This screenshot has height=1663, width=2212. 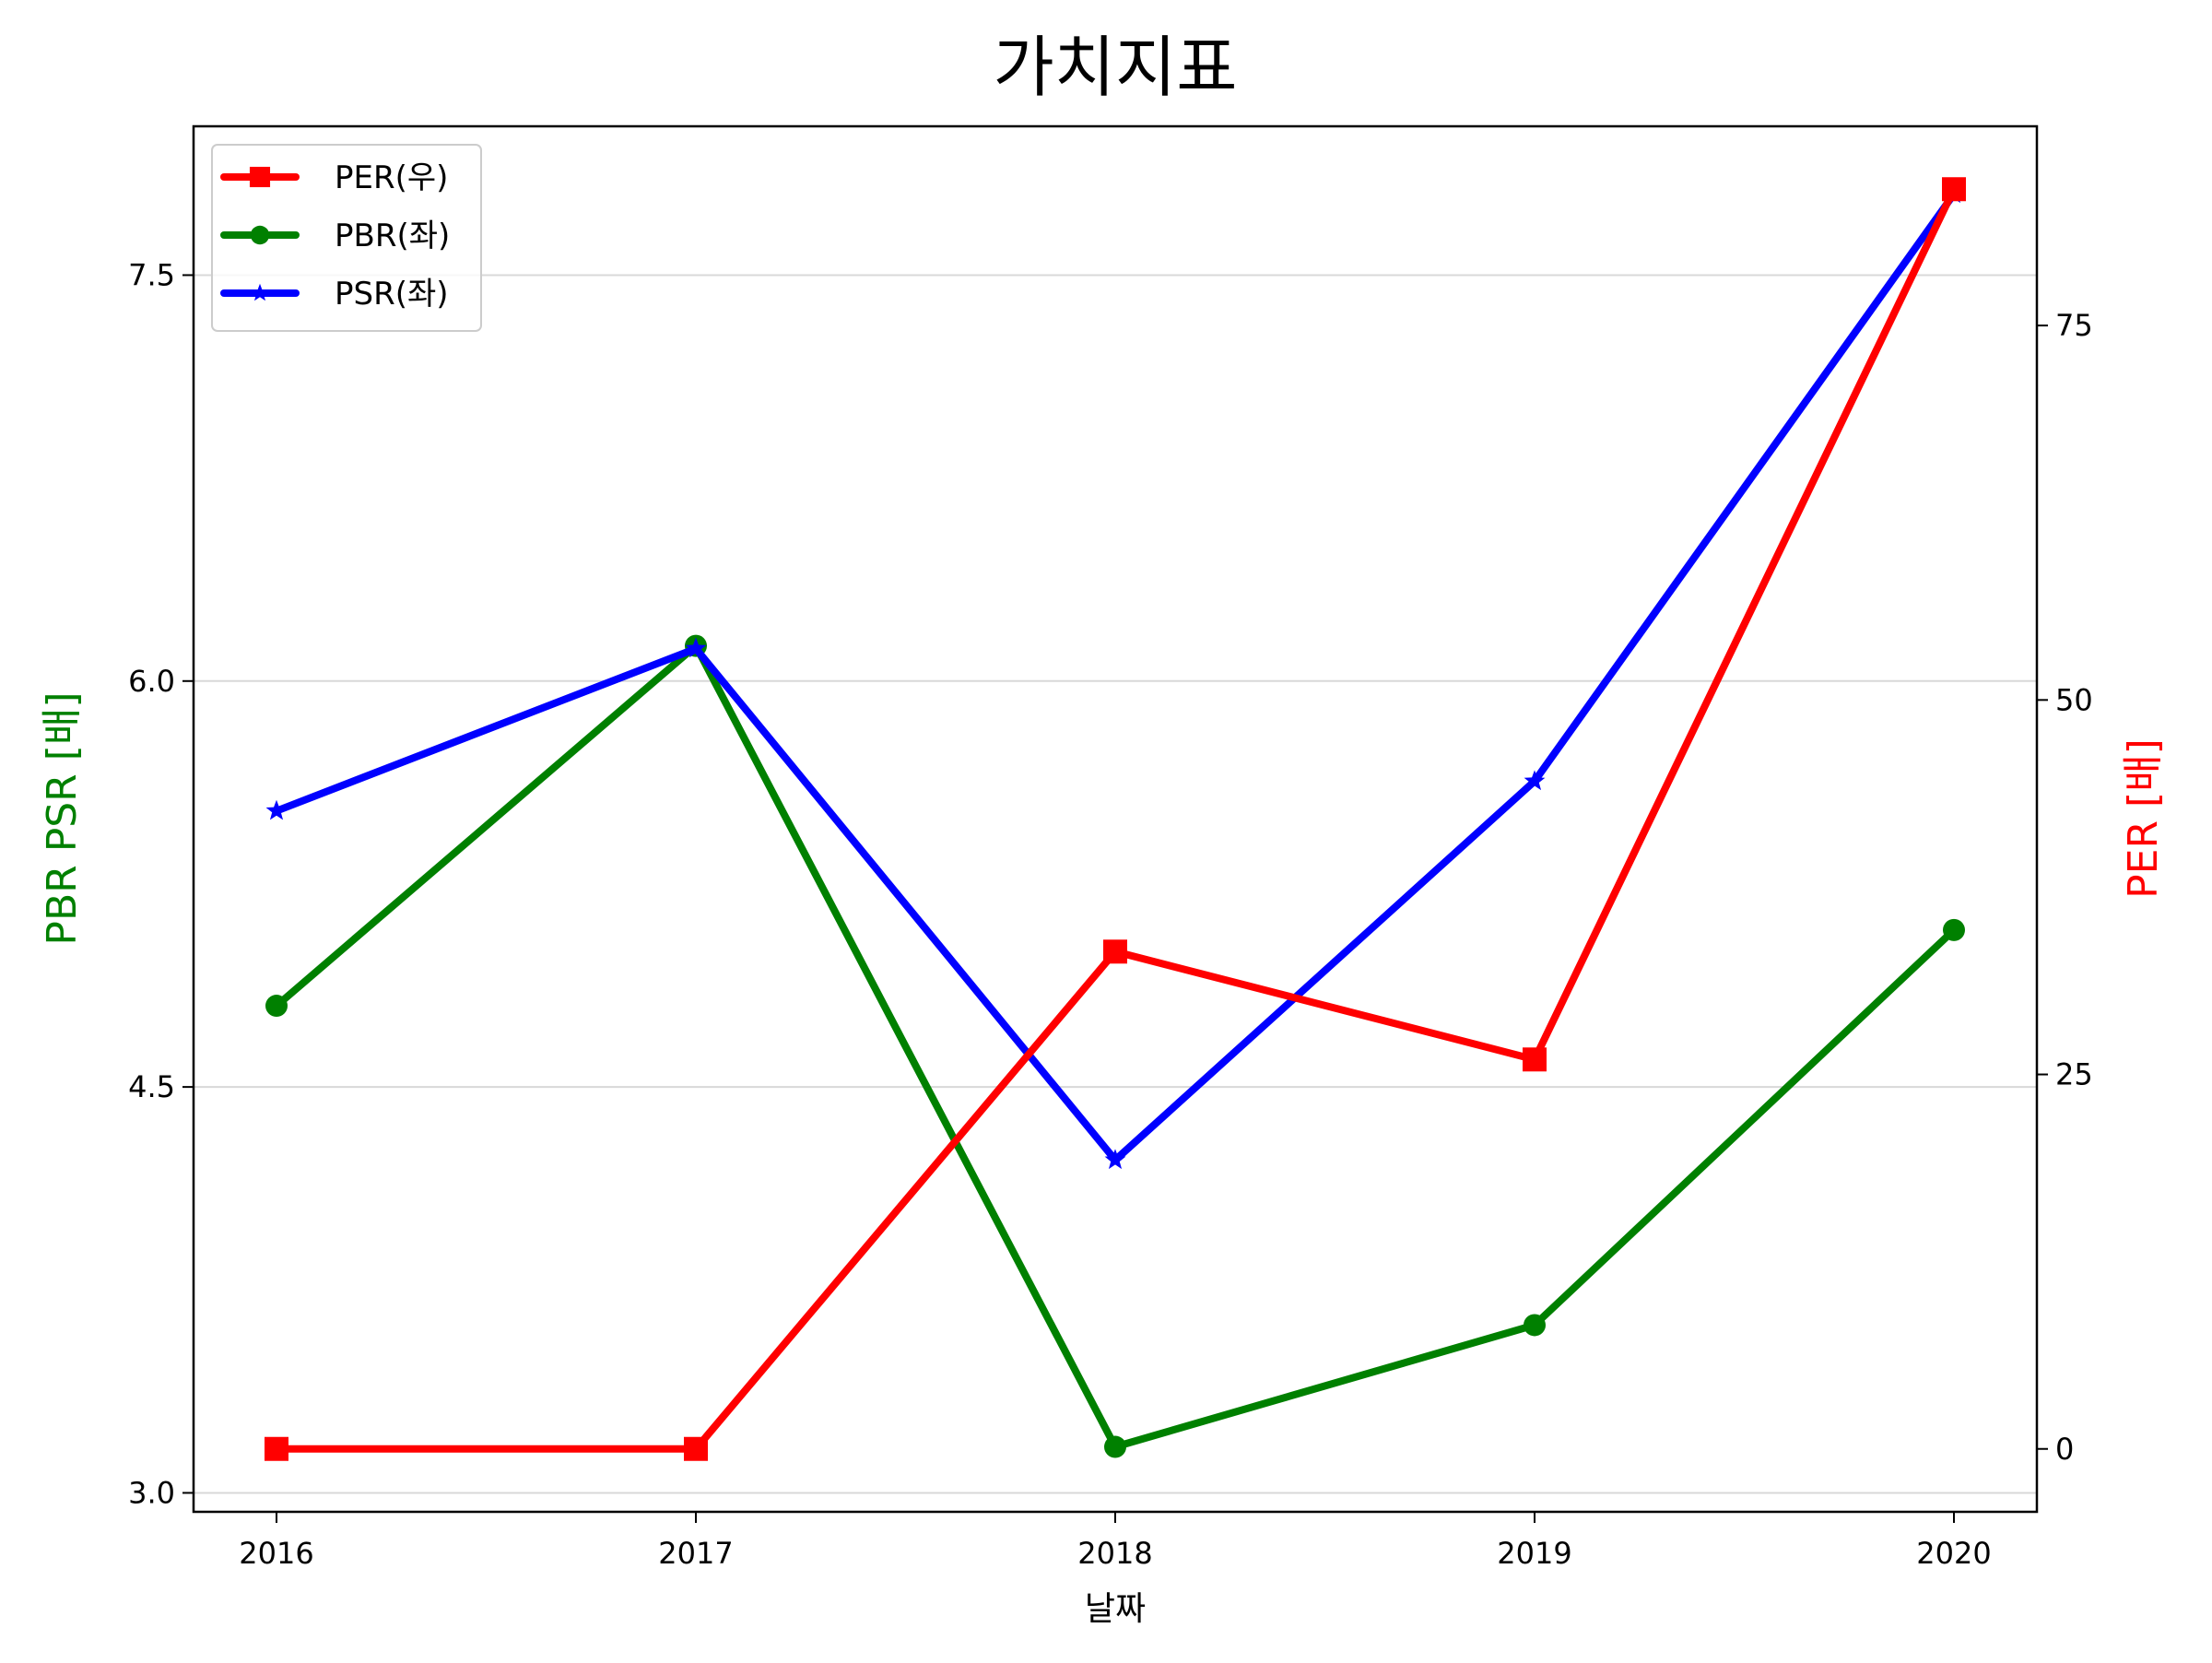 I want to click on y-left-axis-label: PBR PSR [배], so click(x=62, y=818).